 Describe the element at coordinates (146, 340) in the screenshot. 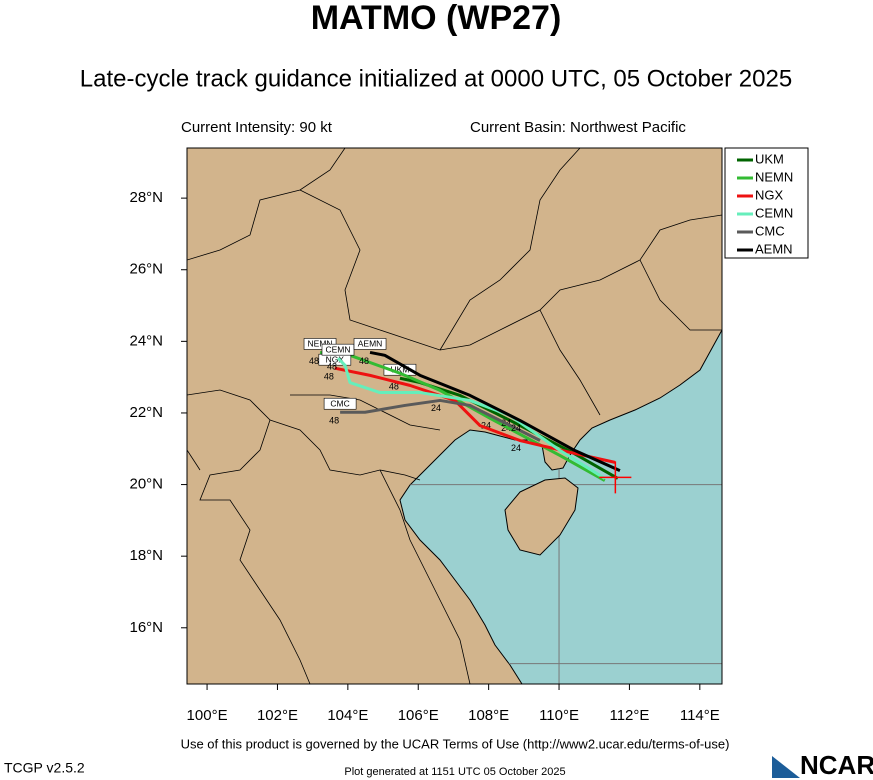

I see `y-tick-label: 24°N` at that location.